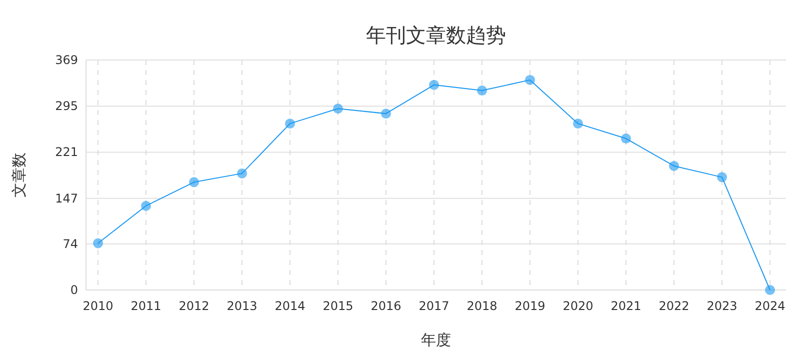 This screenshot has width=810, height=360. Describe the element at coordinates (386, 306) in the screenshot. I see `x-tick-label: 2016` at that location.